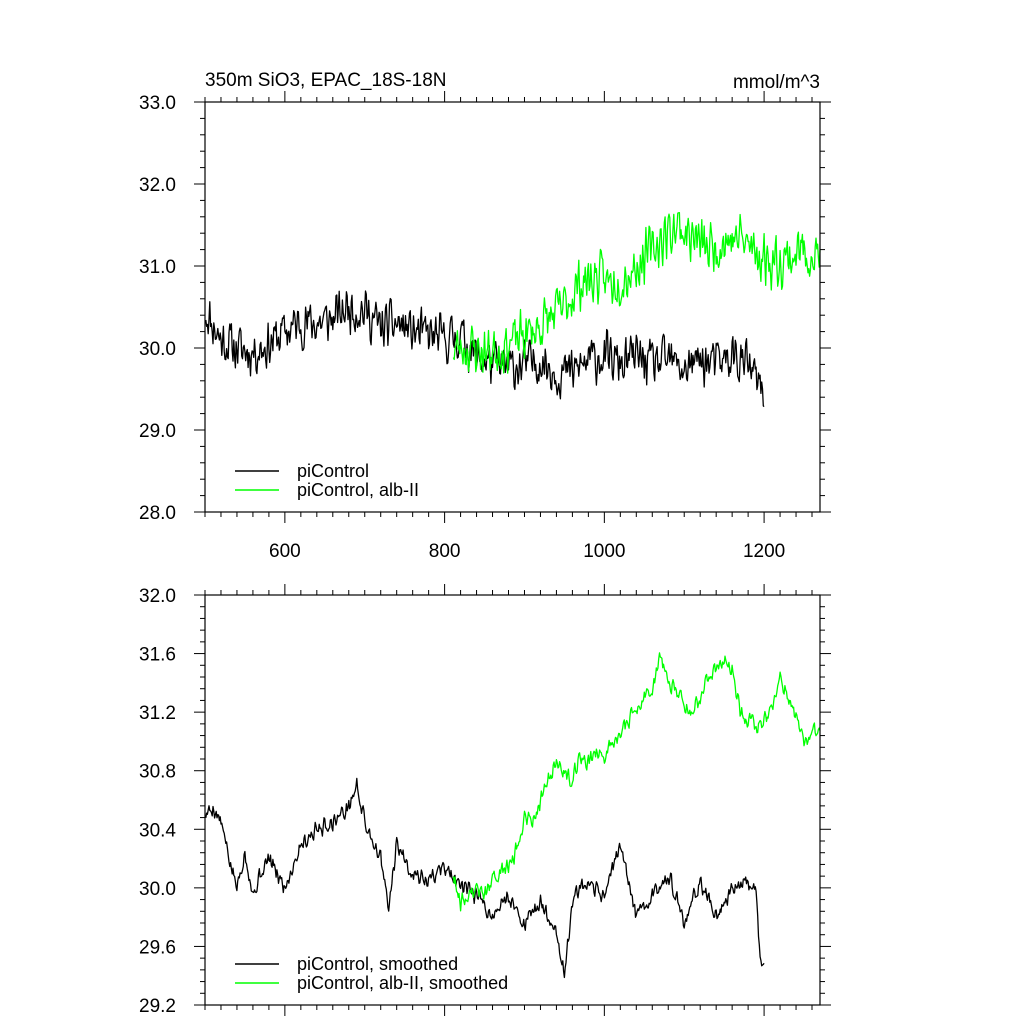 Image resolution: width=1024 pixels, height=1024 pixels. What do you see at coordinates (358, 490) in the screenshot?
I see `legend-label: piControl, alb-II` at bounding box center [358, 490].